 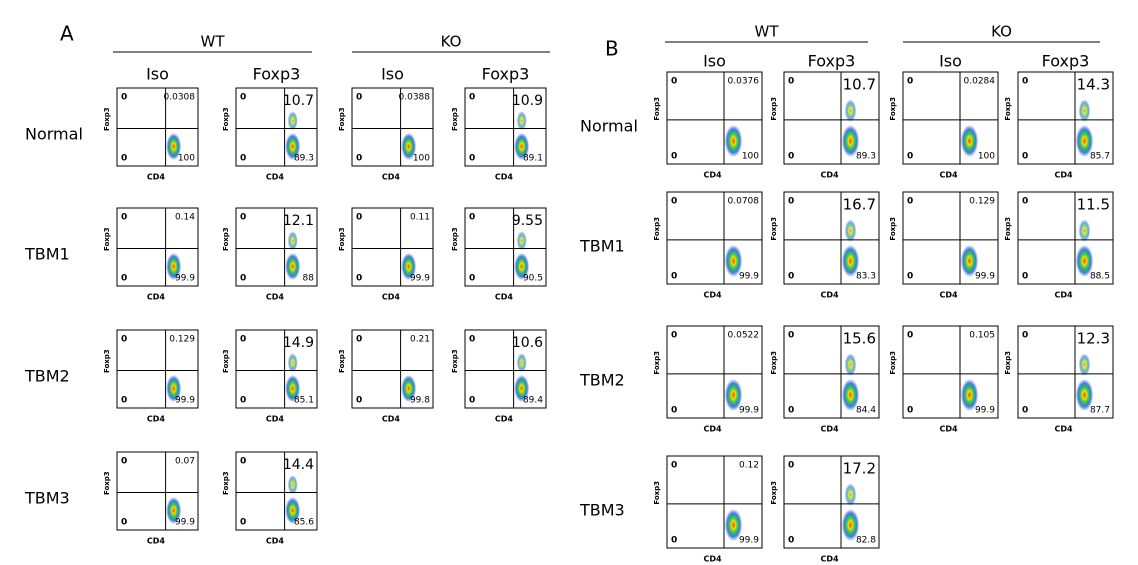 What do you see at coordinates (1100, 157) in the screenshot?
I see `quadrant-value: 85.7` at bounding box center [1100, 157].